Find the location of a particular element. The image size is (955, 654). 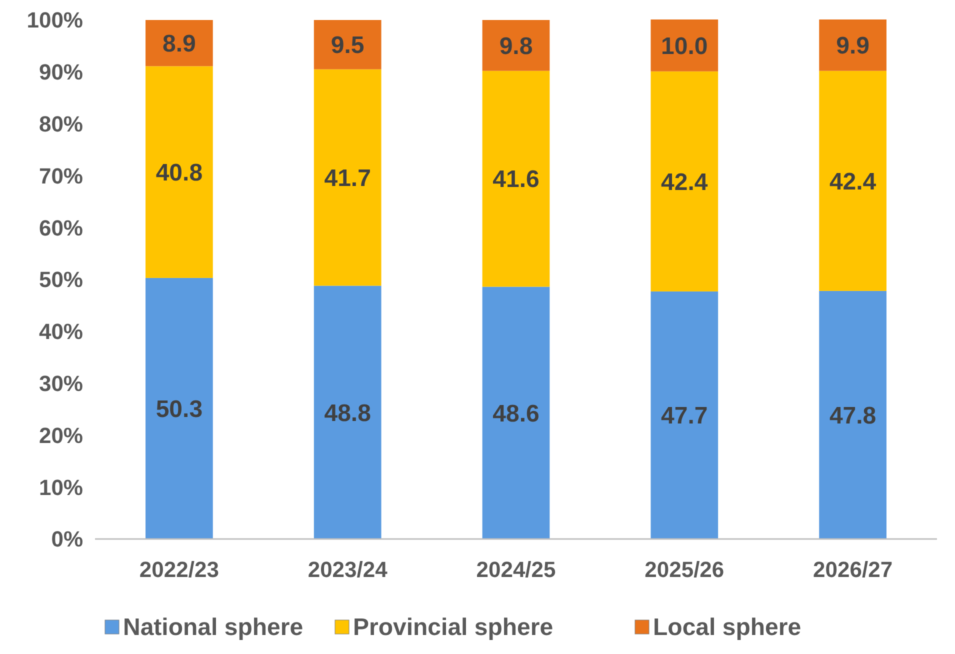

legend-label: Provincial sphere is located at coordinates (453, 627).